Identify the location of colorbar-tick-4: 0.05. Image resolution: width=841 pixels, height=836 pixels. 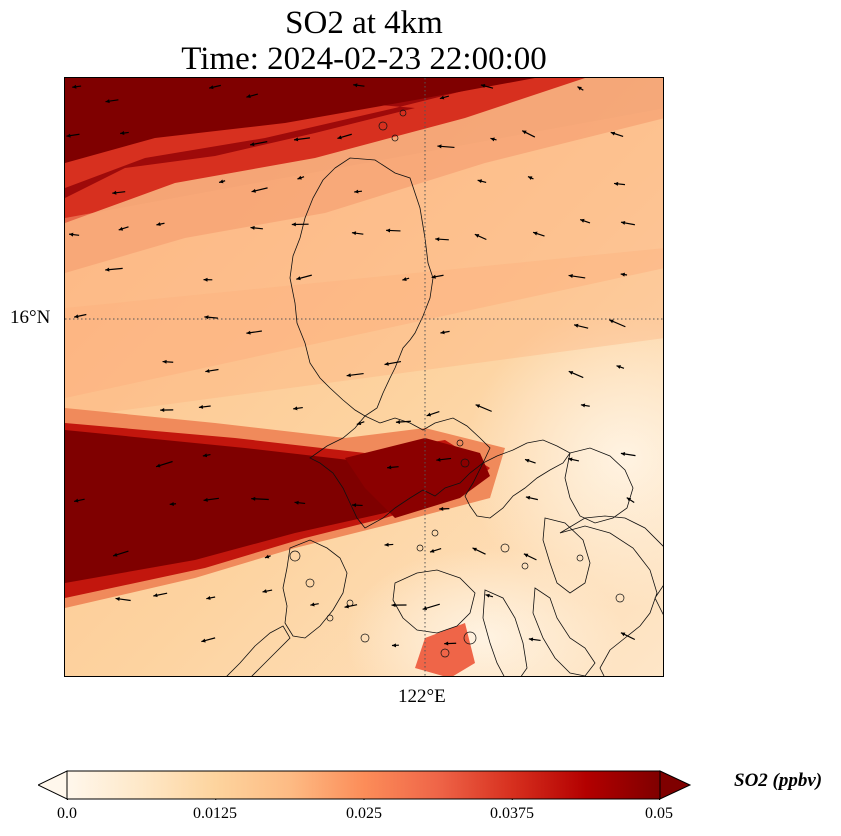
(659, 813).